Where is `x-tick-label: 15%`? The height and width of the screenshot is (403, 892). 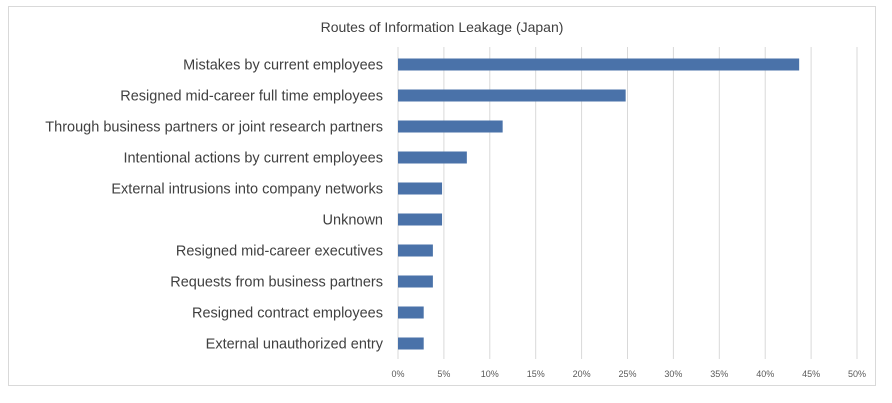 x-tick-label: 15% is located at coordinates (536, 374).